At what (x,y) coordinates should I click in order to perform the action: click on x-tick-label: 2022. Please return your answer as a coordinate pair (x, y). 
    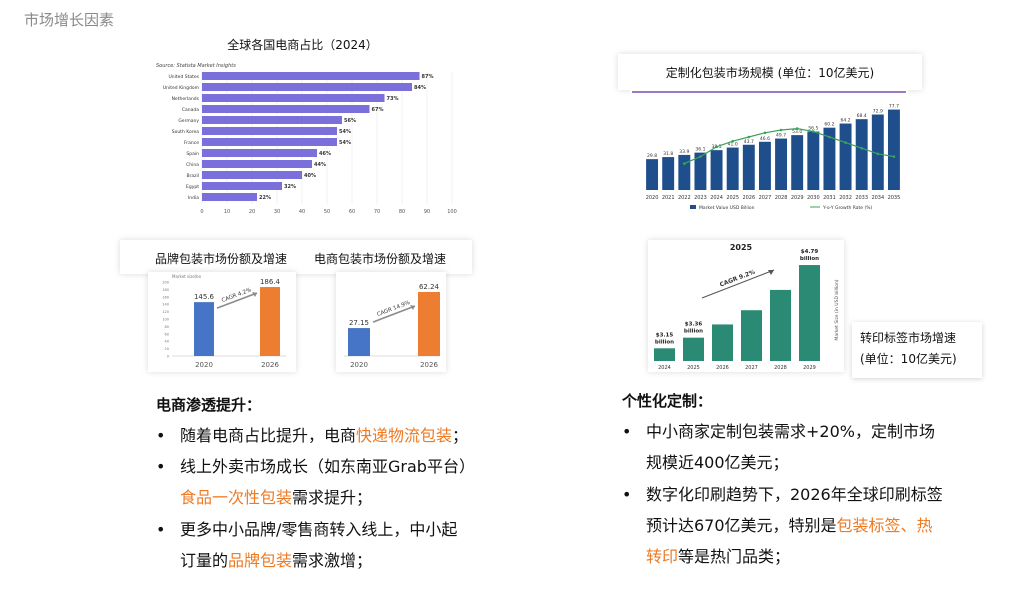
    Looking at the image, I should click on (684, 198).